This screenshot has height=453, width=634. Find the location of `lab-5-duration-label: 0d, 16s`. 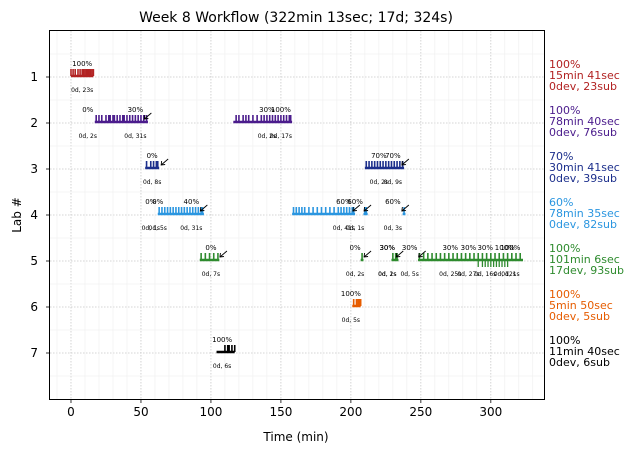

lab-5-duration-label: 0d, 16s is located at coordinates (485, 274).